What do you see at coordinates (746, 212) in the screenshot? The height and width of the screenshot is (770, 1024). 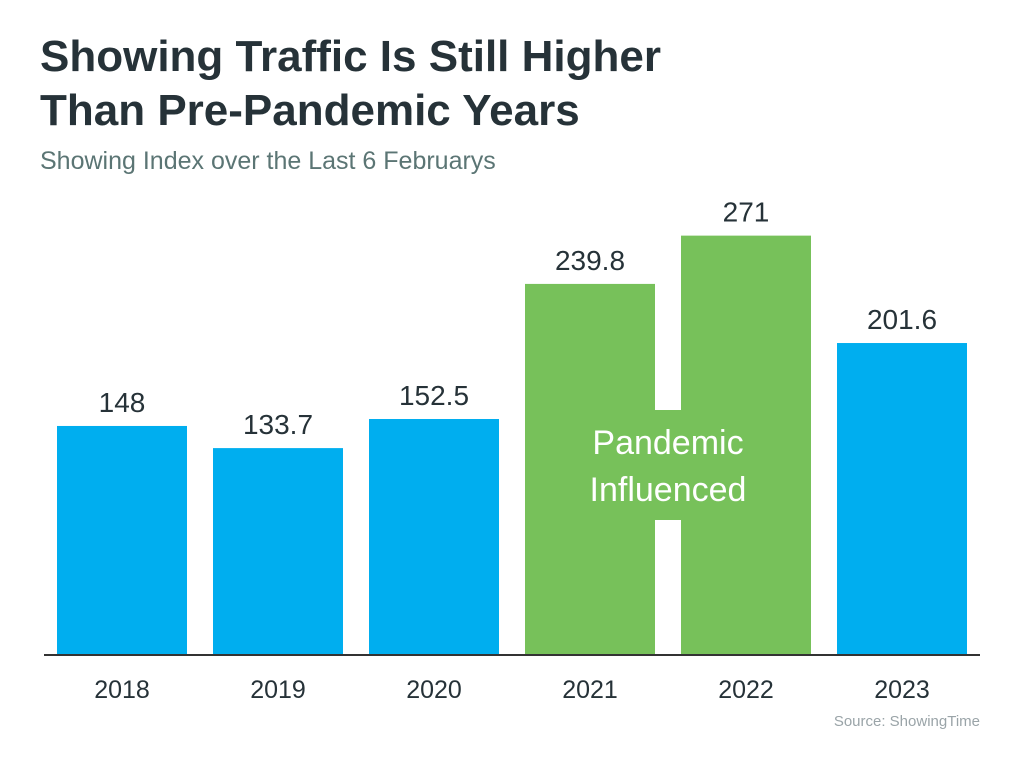 I see `value-label-2022: 271` at bounding box center [746, 212].